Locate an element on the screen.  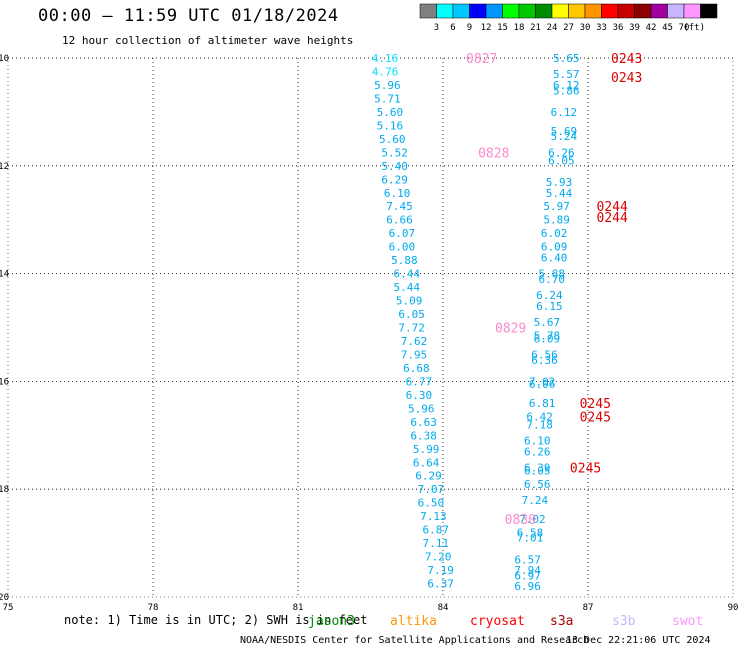
wave-height-label: 6.00 is located at coordinates (402, 247).